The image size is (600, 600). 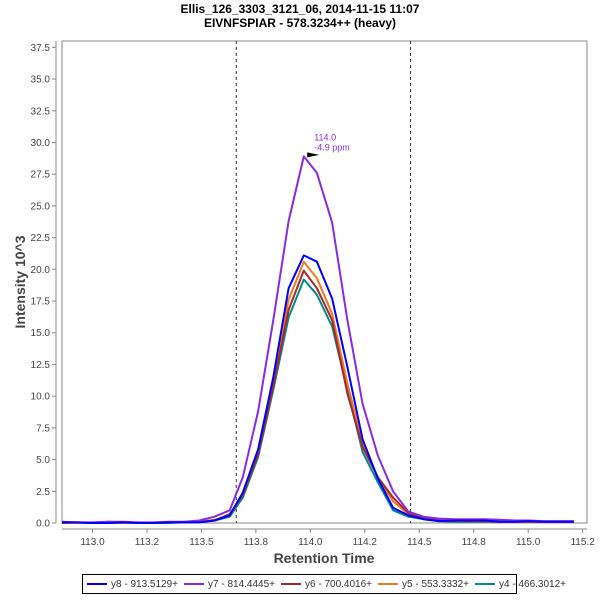 I want to click on y-tick-label: 0.0, so click(x=43, y=524).